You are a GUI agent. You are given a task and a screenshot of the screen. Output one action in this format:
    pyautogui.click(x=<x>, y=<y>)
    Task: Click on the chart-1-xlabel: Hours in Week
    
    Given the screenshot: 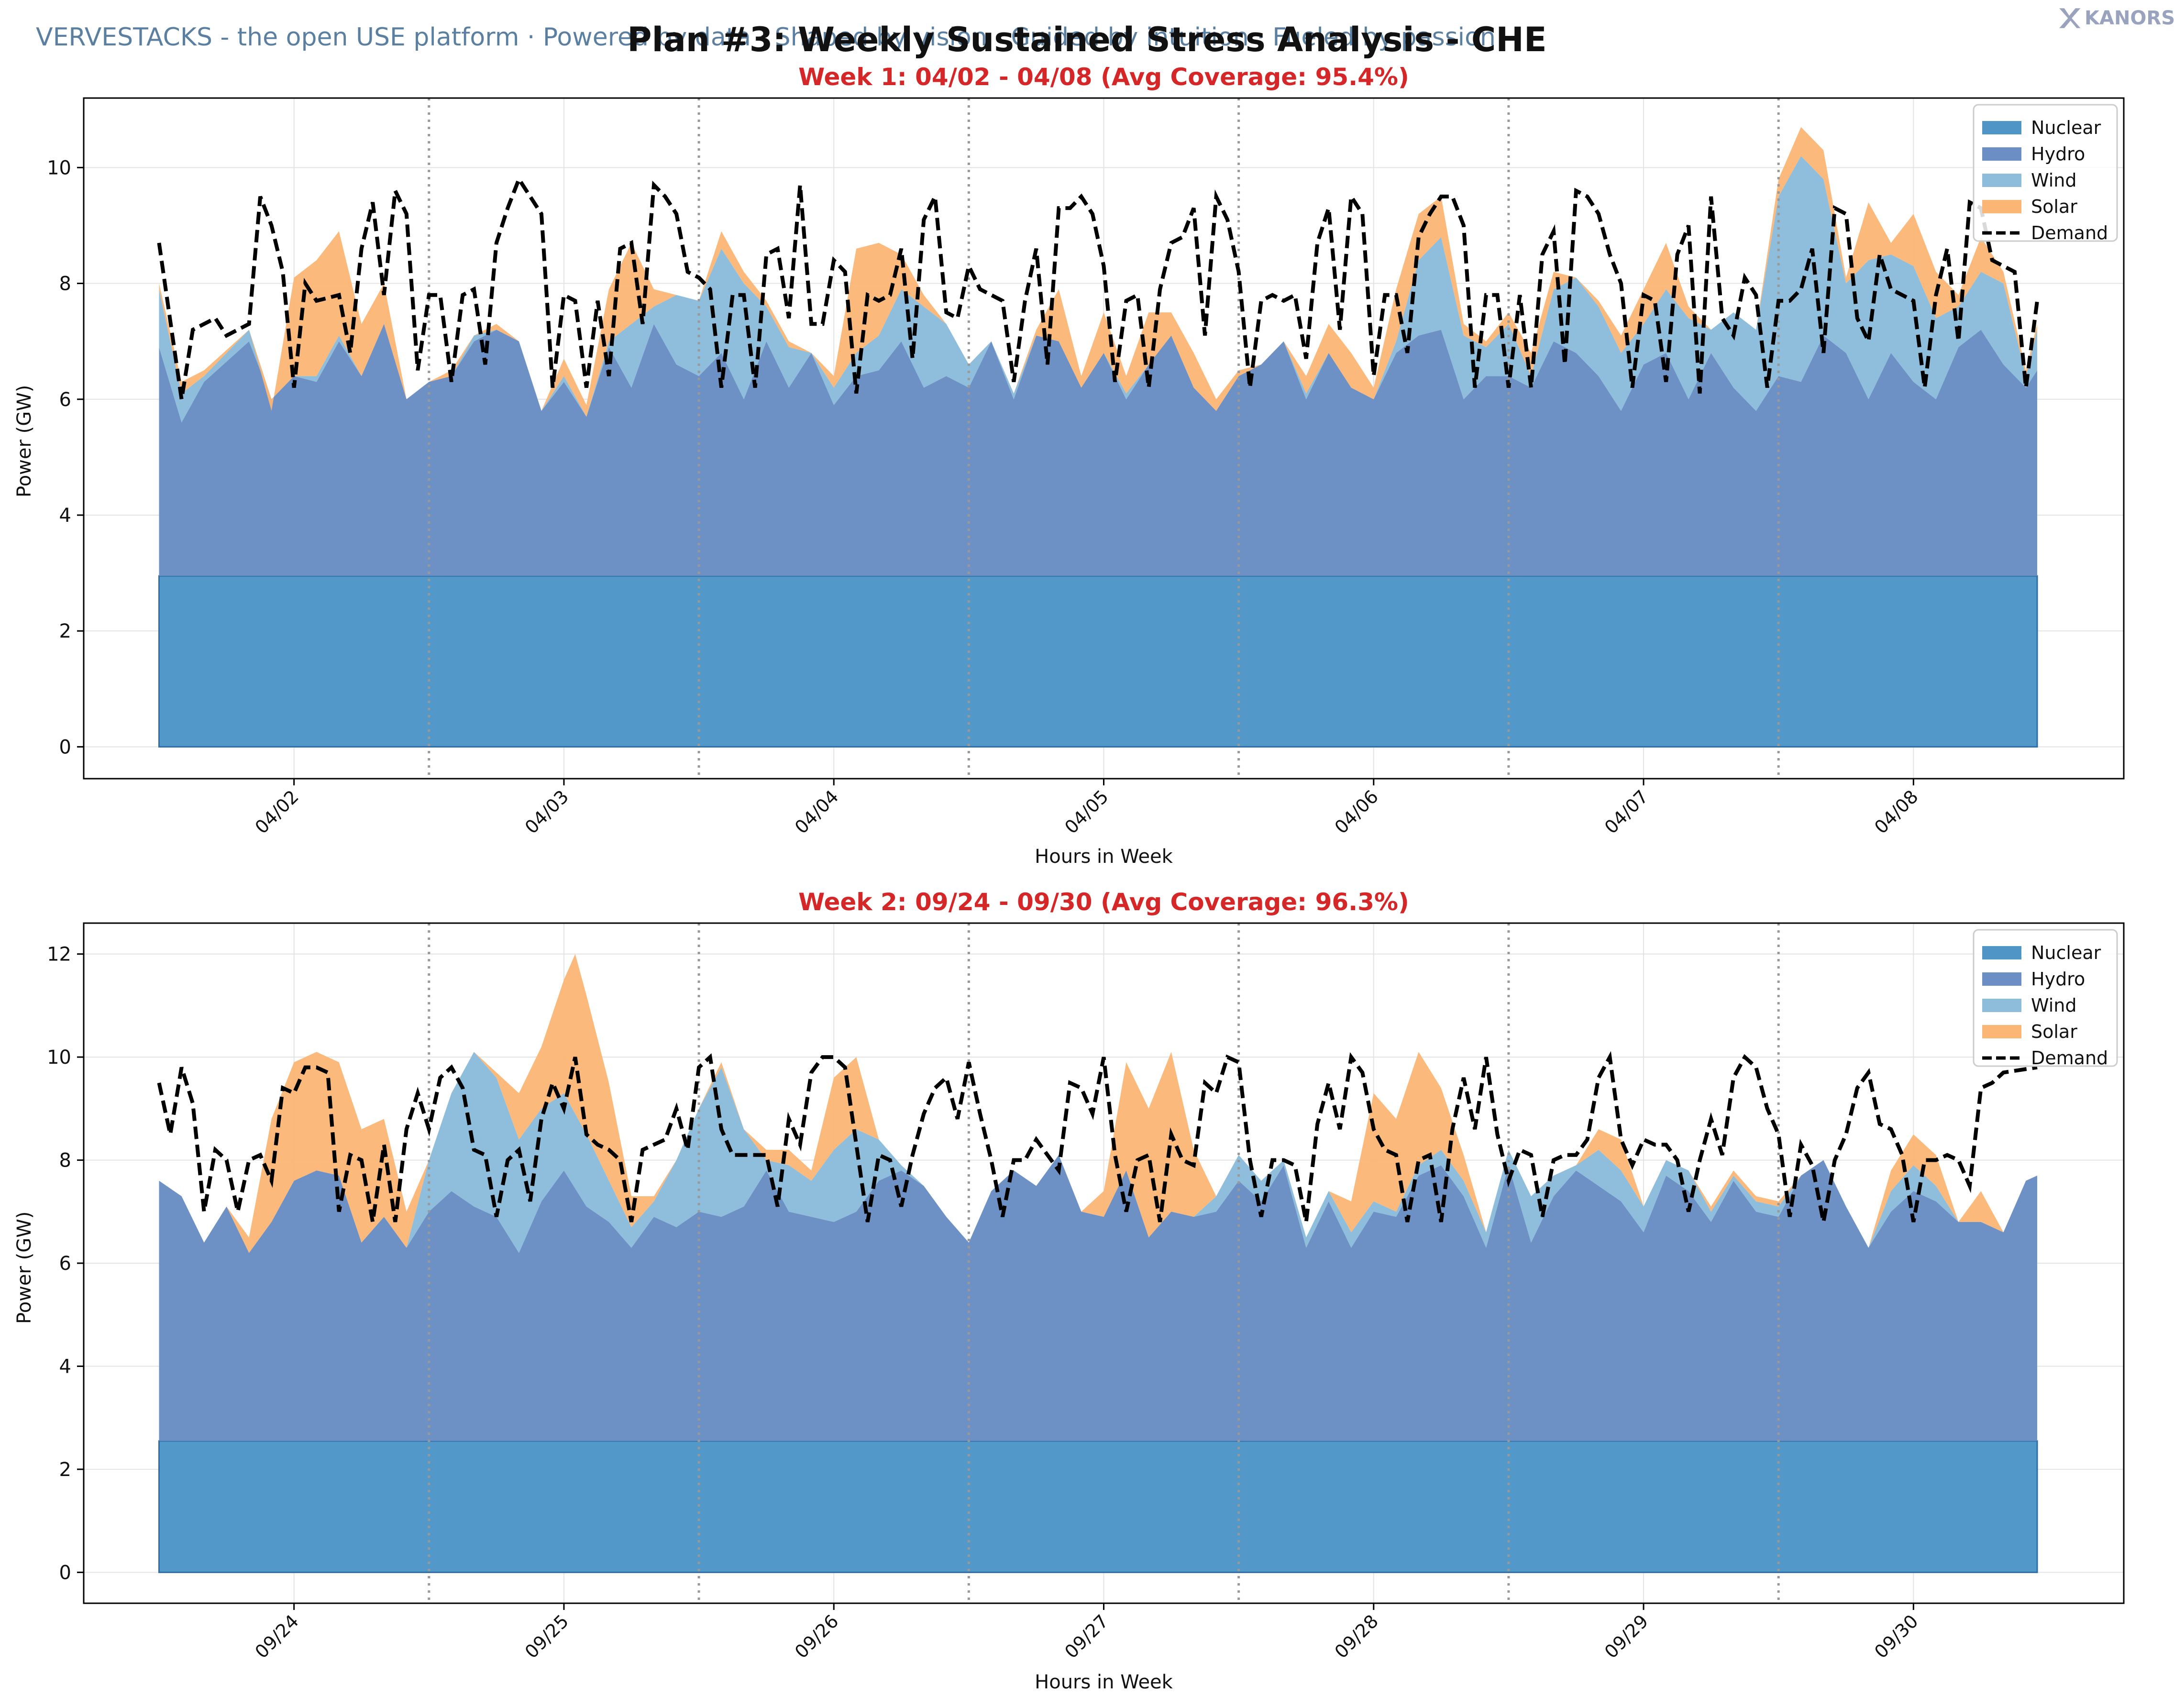 What is the action you would take?
    pyautogui.click(x=1104, y=857)
    